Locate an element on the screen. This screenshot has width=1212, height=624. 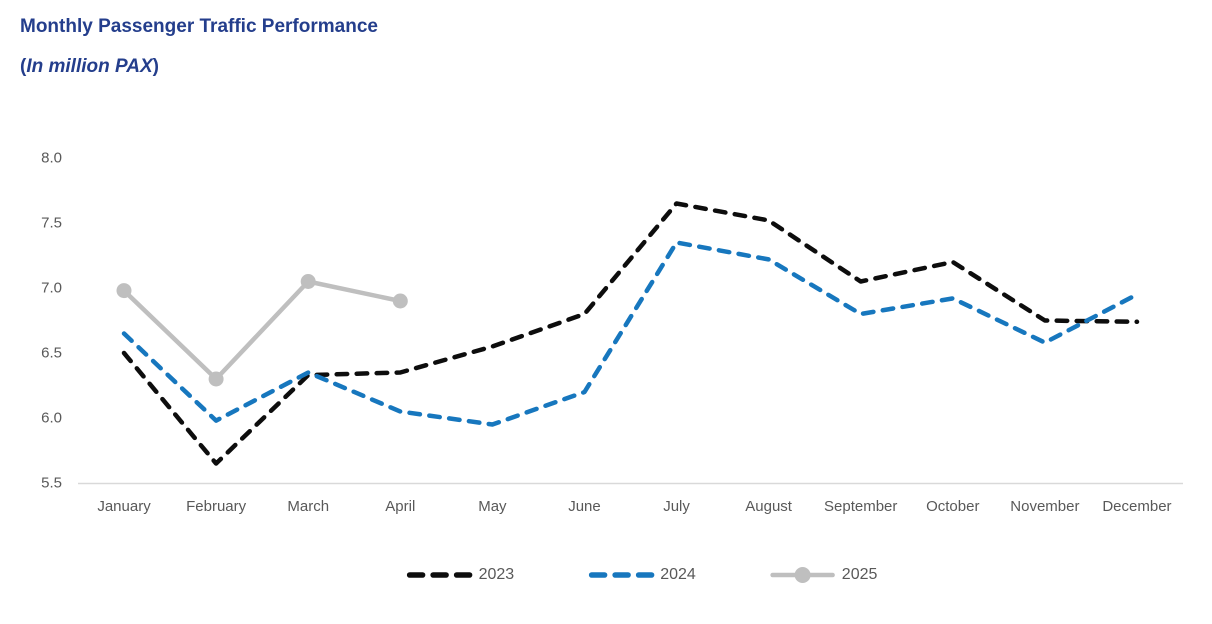
x-tick-label-September: September is located at coordinates (861, 506).